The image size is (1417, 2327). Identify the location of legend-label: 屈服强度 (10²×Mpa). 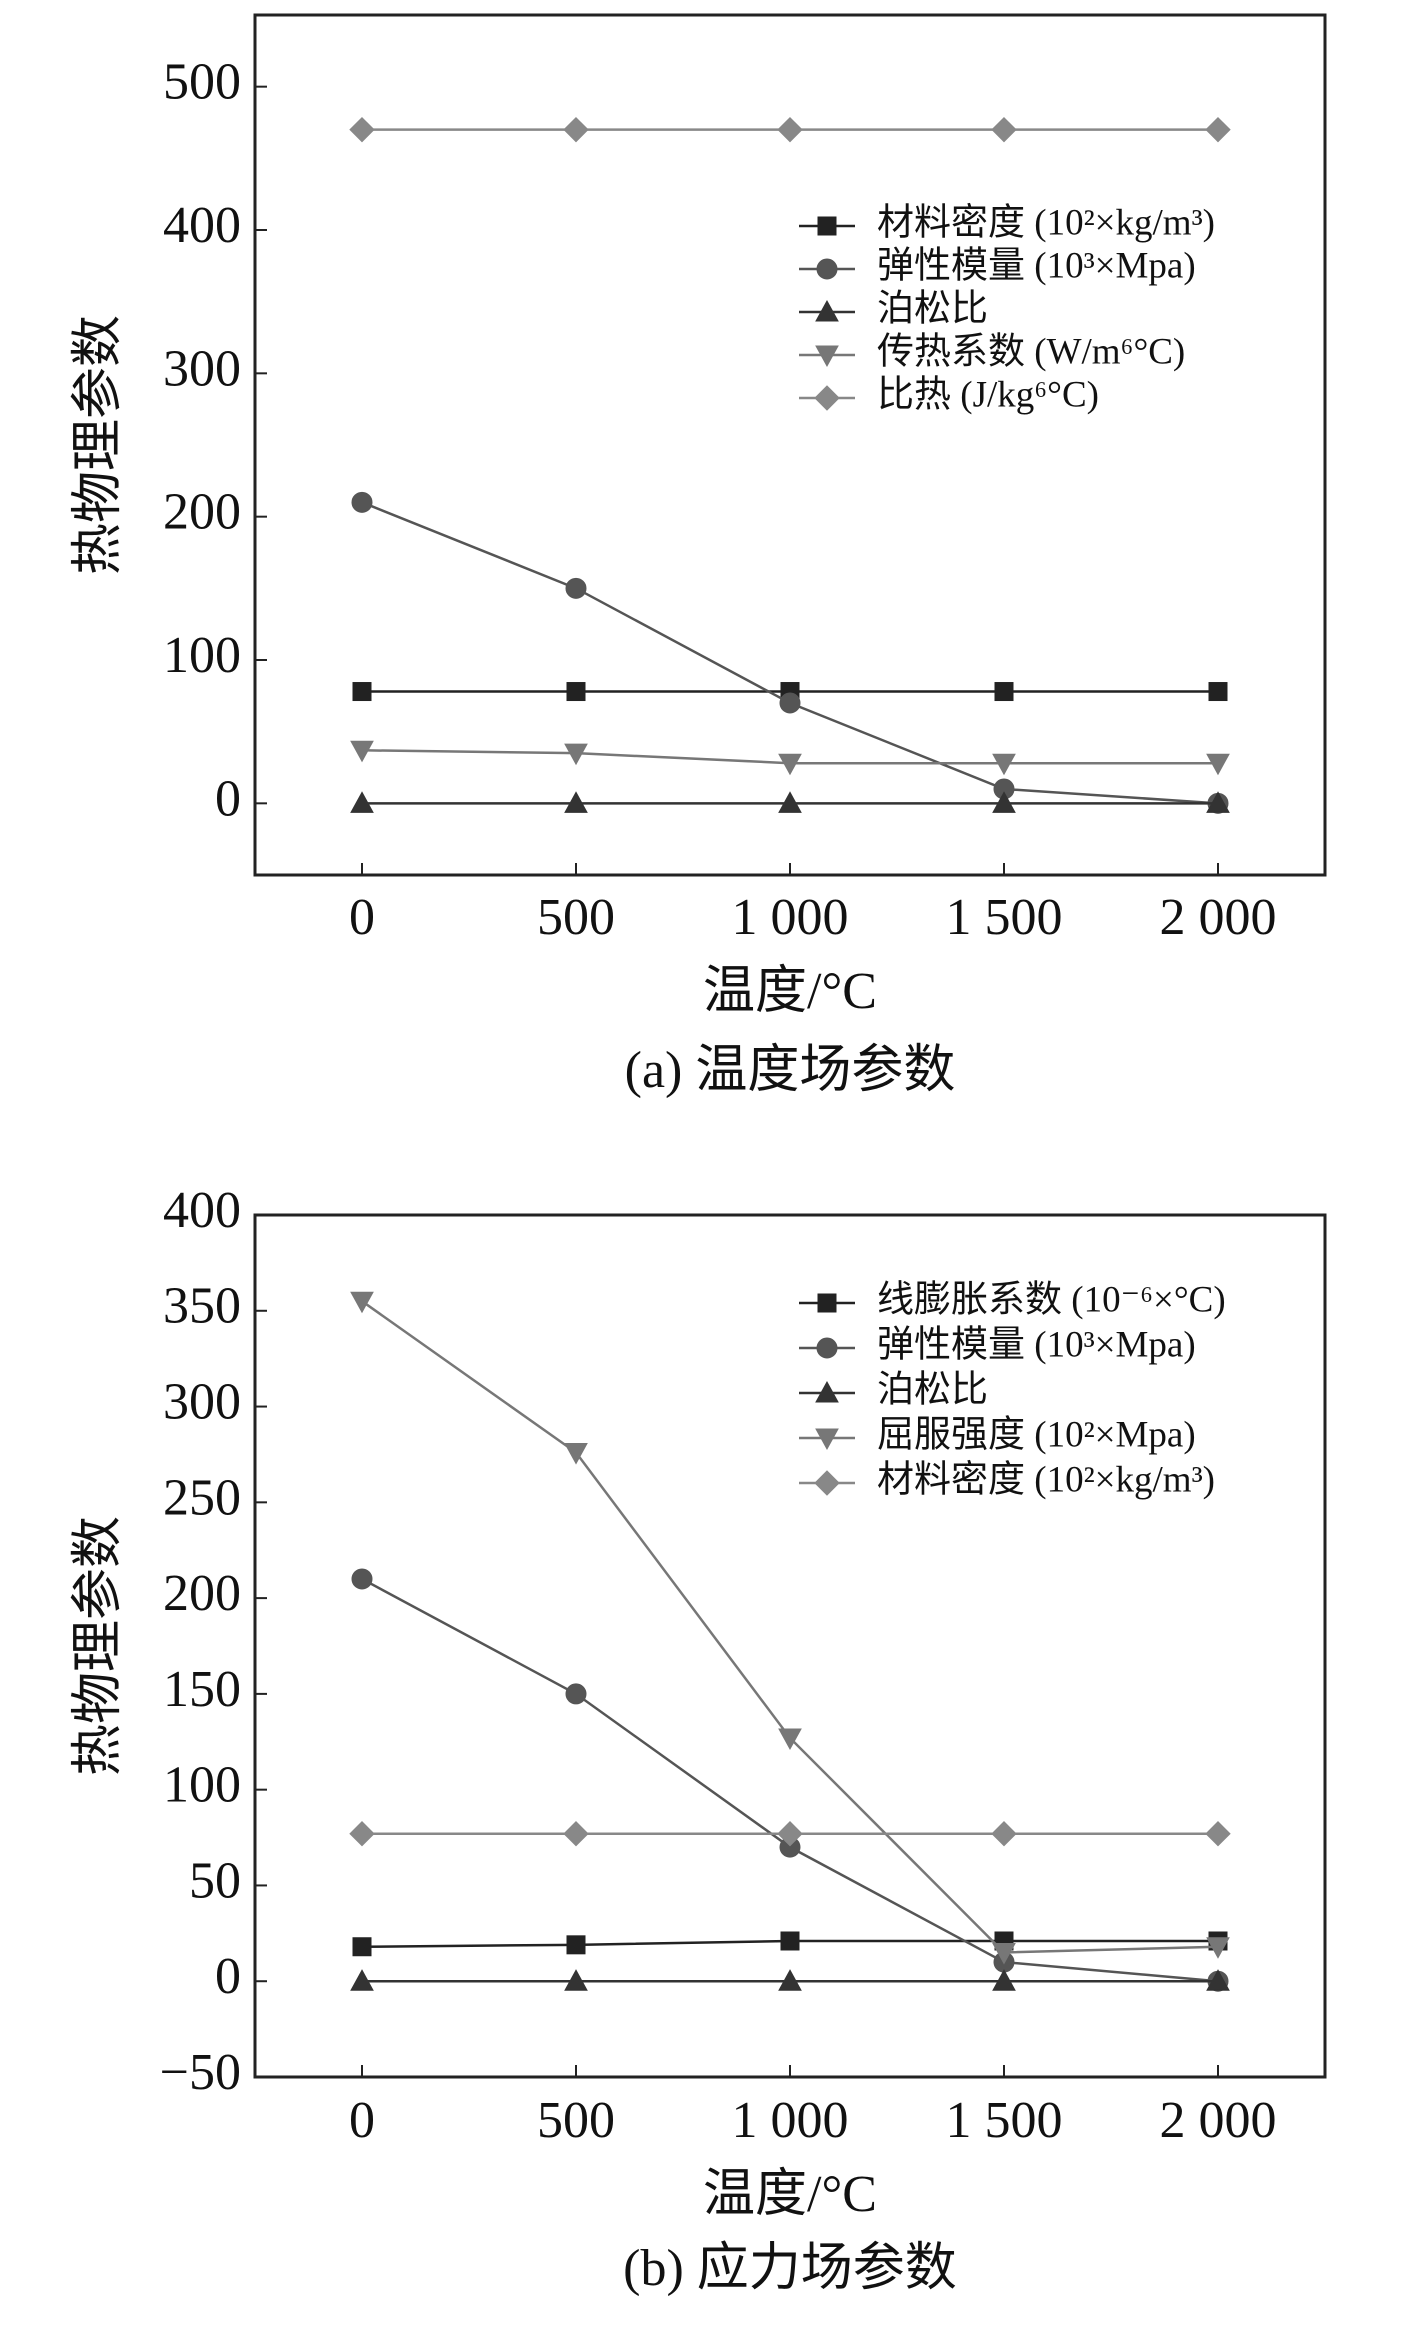
(1036, 1434).